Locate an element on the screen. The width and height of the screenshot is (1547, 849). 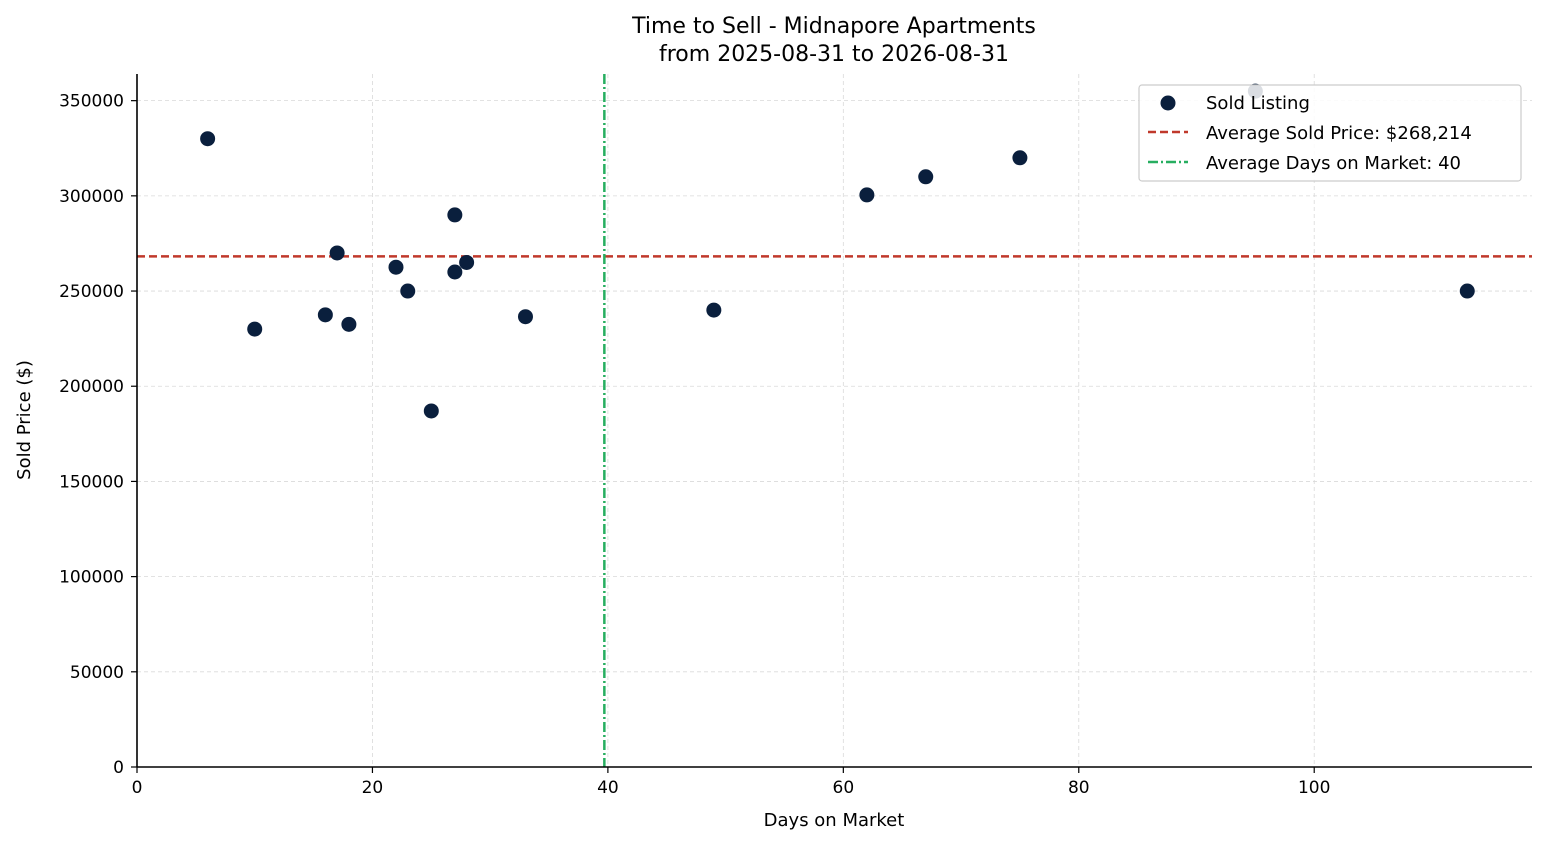
legend-label-sold-listing: Sold Listing is located at coordinates (1258, 103).